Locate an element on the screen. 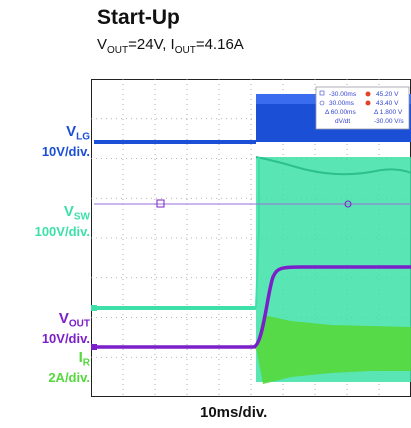 Image resolution: width=411 pixels, height=428 pixels. readout-r2-left: 30.00ms is located at coordinates (342, 103).